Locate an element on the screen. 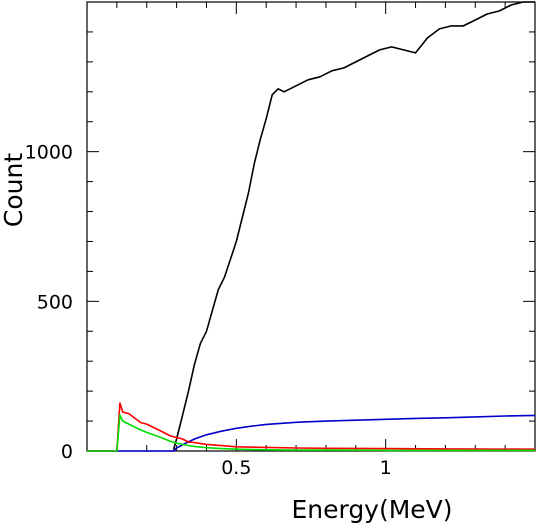 This screenshot has width=538, height=526. y-axis-title: Count is located at coordinates (14, 190).